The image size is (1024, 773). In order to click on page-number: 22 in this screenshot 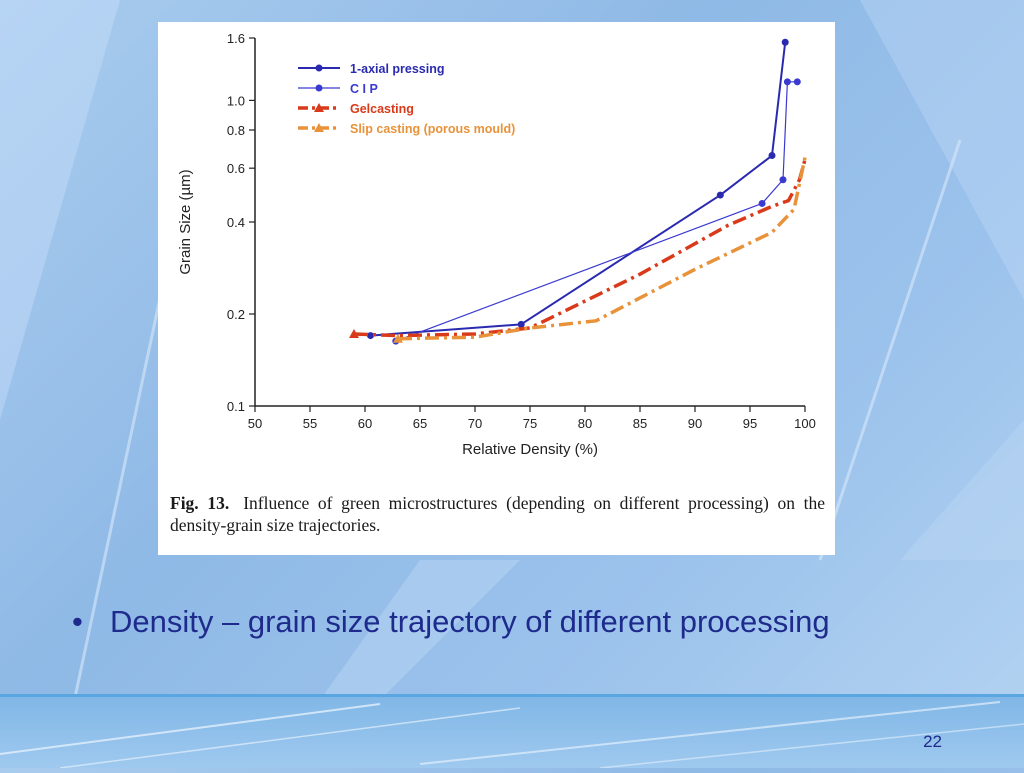, I will do `click(932, 741)`.